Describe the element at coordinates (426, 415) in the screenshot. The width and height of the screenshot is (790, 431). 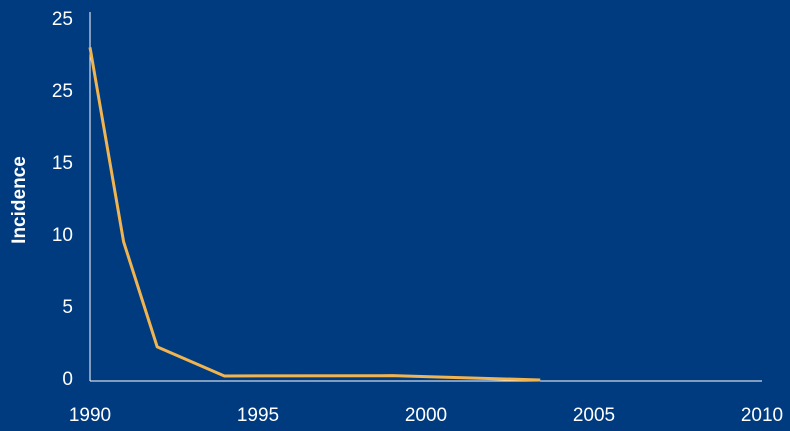
I see `x-tick-label: 2000` at that location.